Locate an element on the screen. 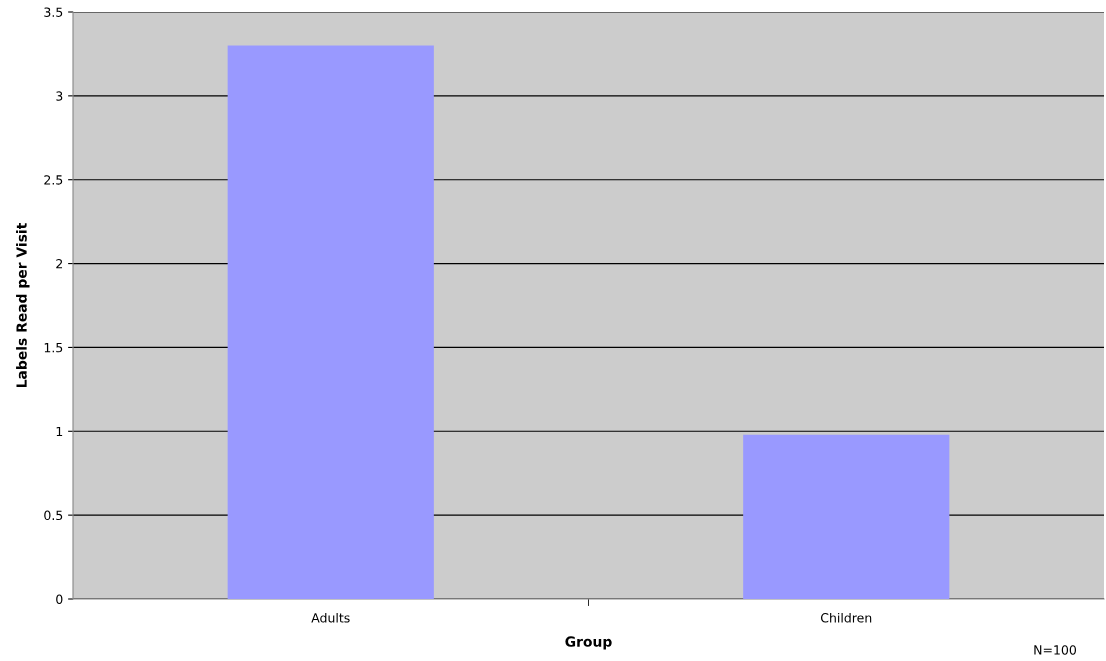 The width and height of the screenshot is (1106, 661). y-tick-label: 3 is located at coordinates (59, 96).